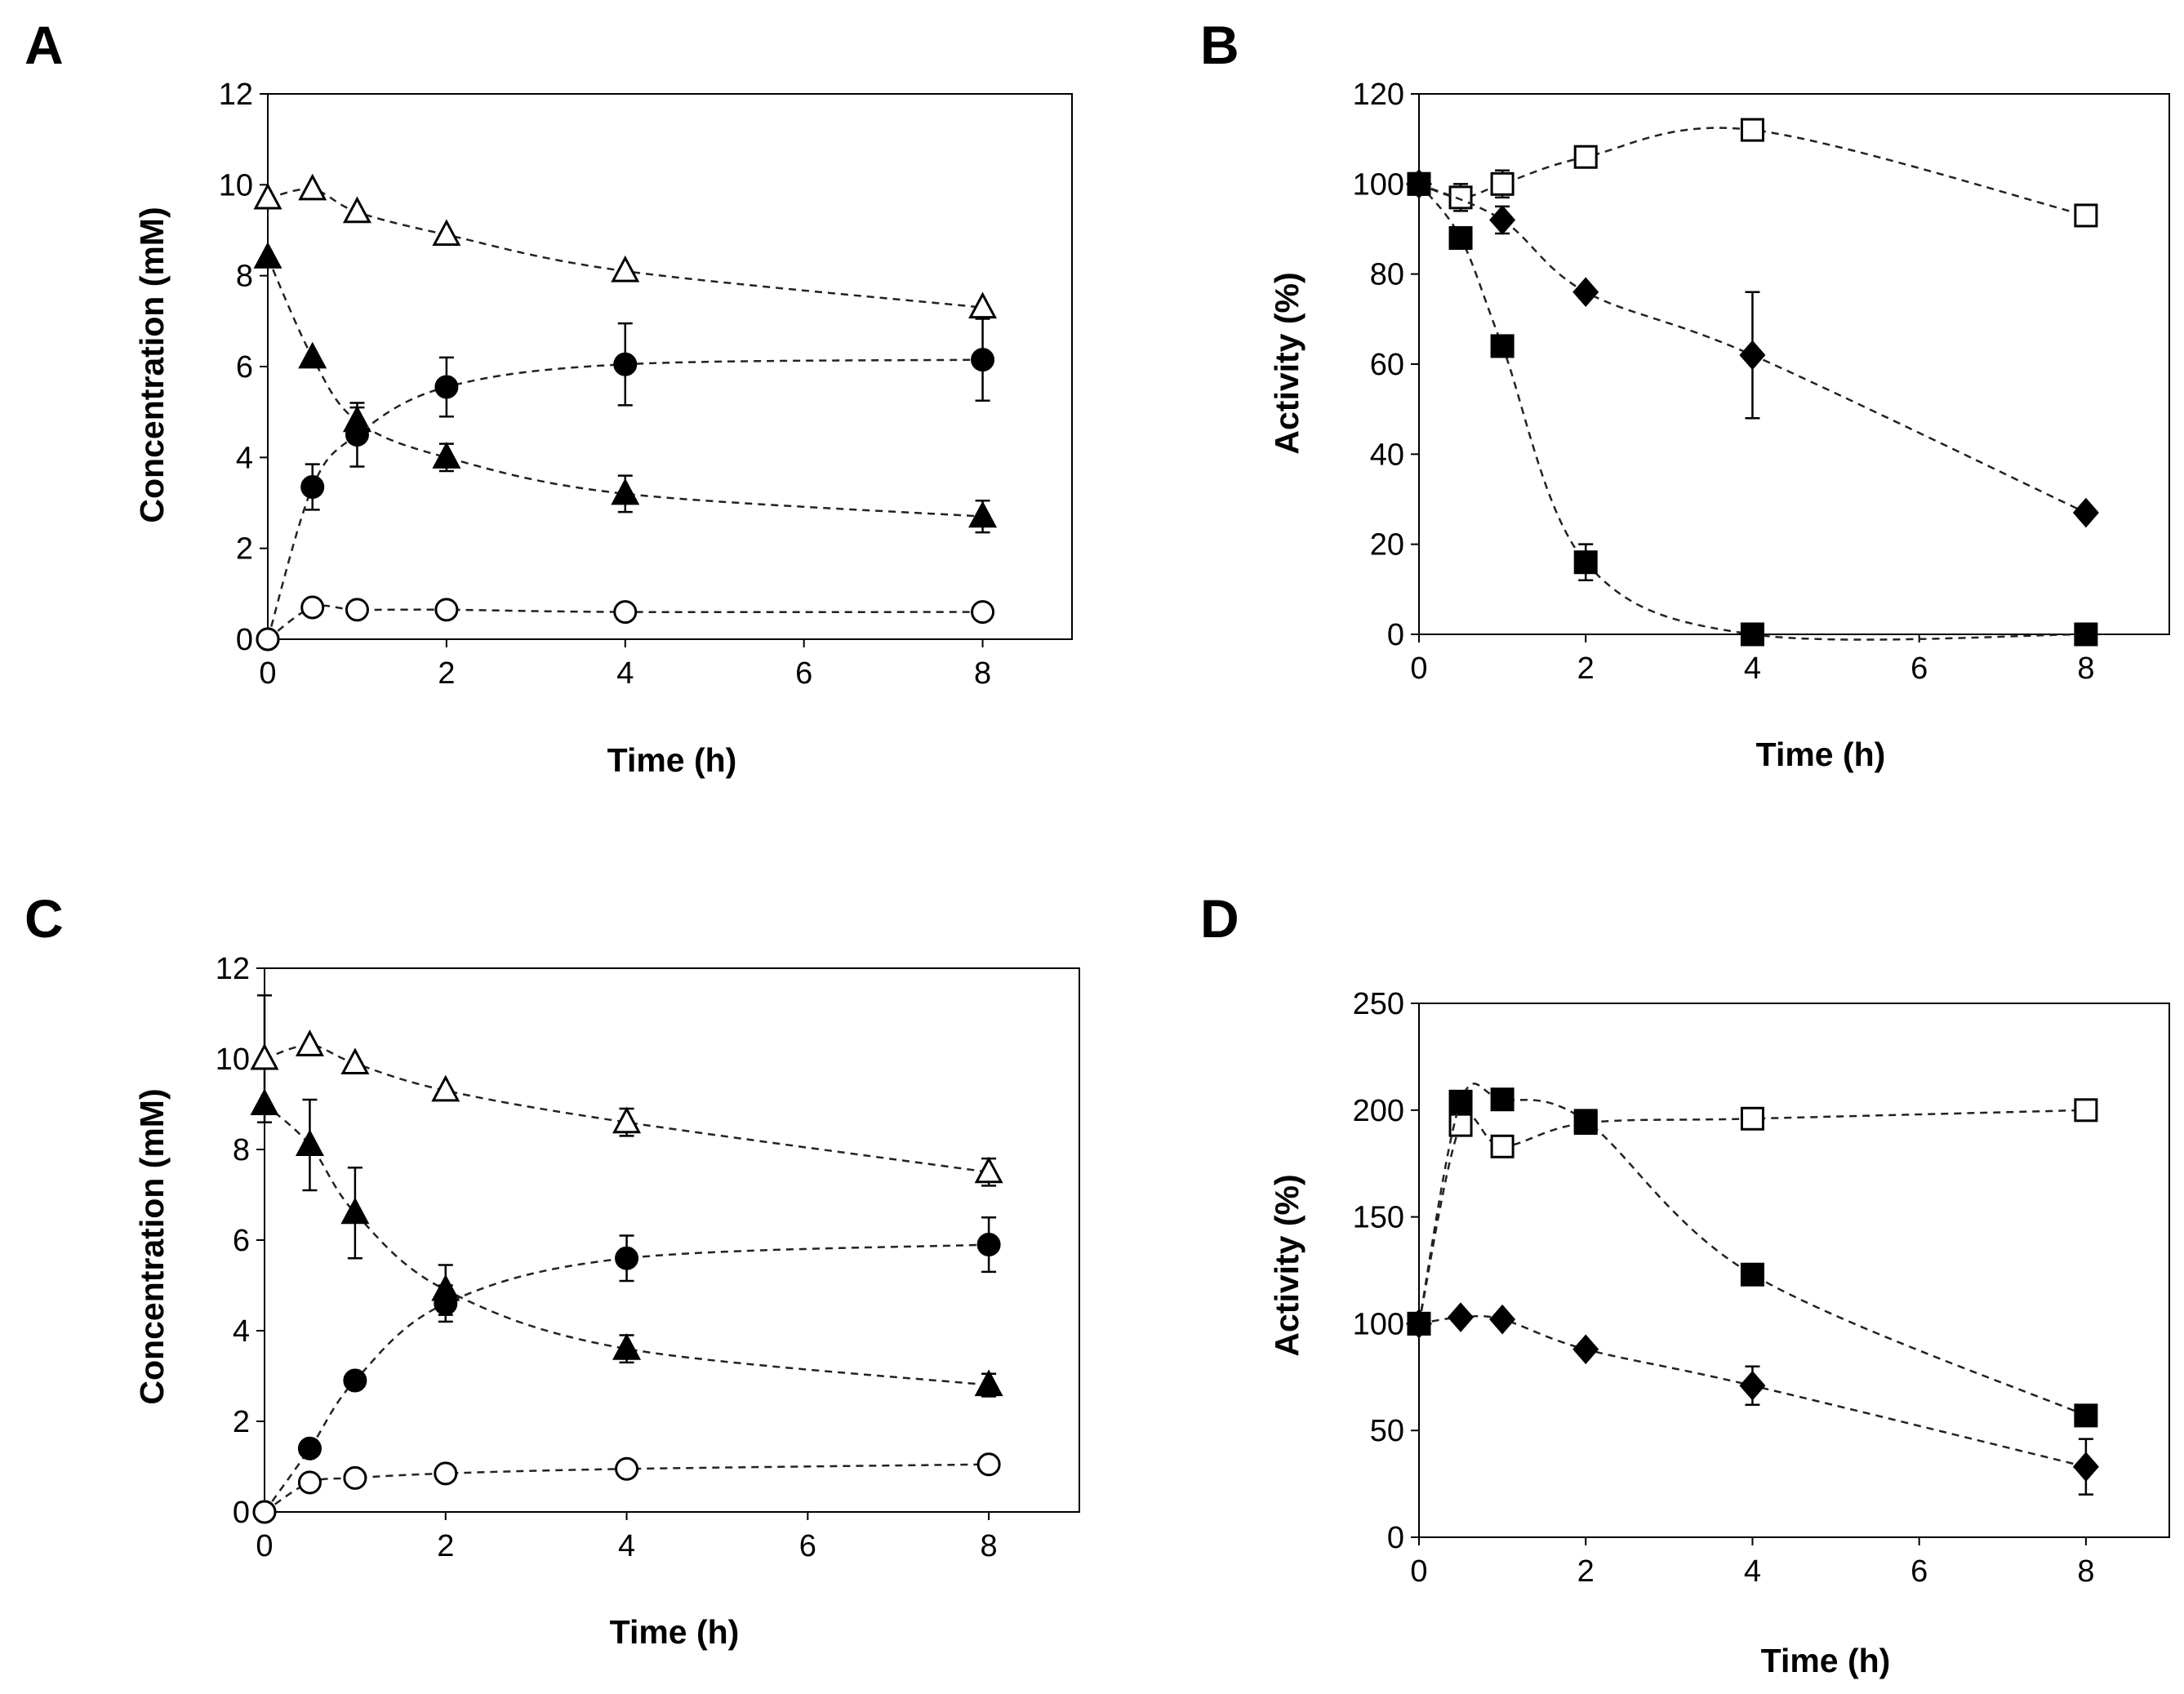  I want to click on x-axis-label-a: Time (h), so click(672, 760).